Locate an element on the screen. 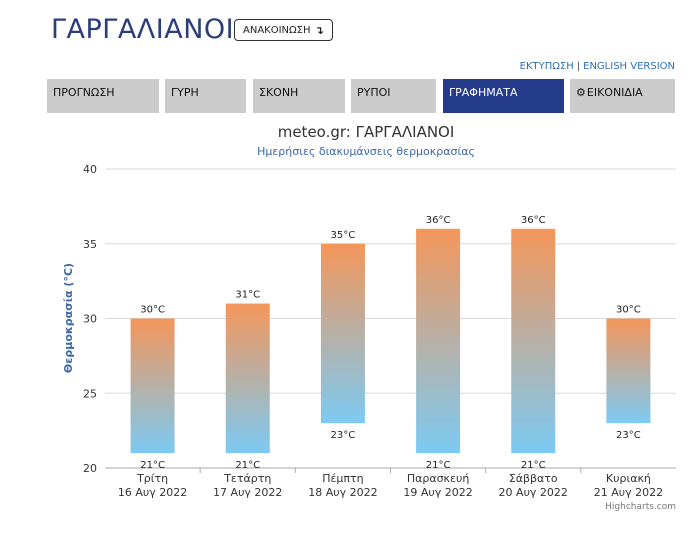  x-tick-day: Παρασκευή is located at coordinates (438, 478).